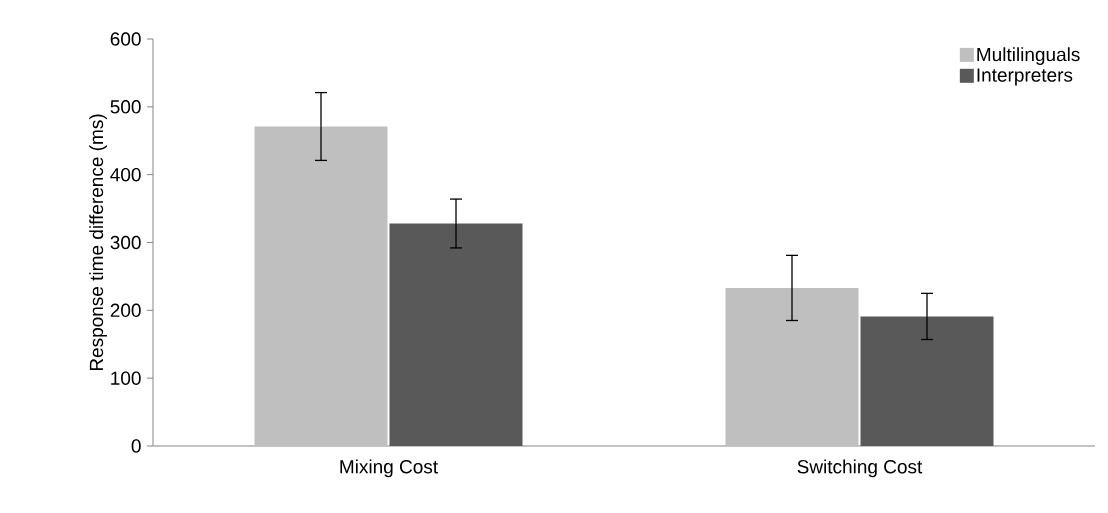  What do you see at coordinates (125, 174) in the screenshot?
I see `y-tick-label: 400` at bounding box center [125, 174].